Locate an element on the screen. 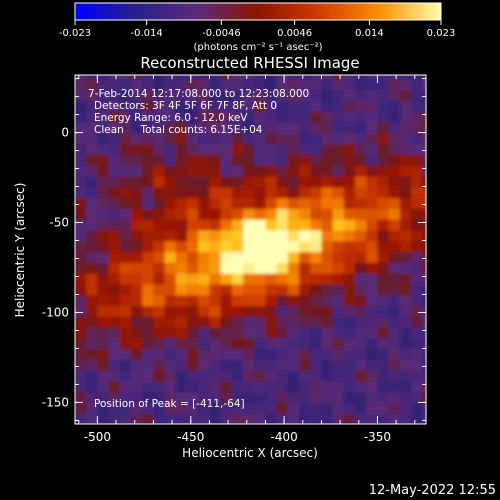 The width and height of the screenshot is (500, 500). annotation-detectors: Detectors: 3F 4F 5F 6F 7F 8F, Att 0 is located at coordinates (185, 106).